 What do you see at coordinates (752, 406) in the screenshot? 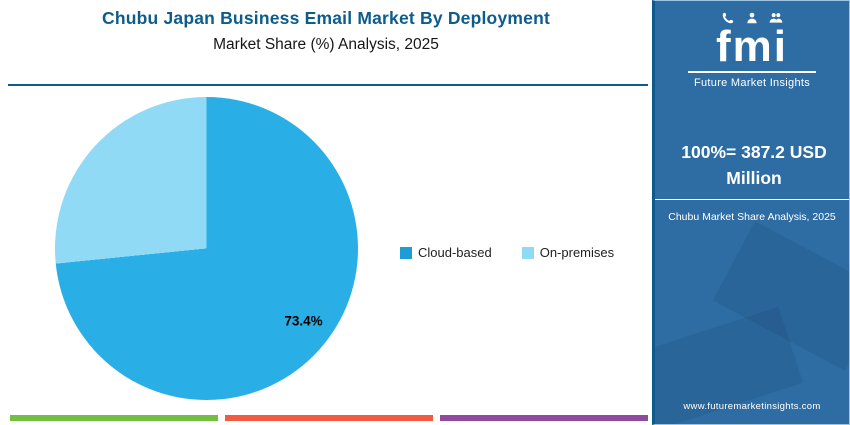
I see `website-link: www.futuremarketinsights.com` at bounding box center [752, 406].